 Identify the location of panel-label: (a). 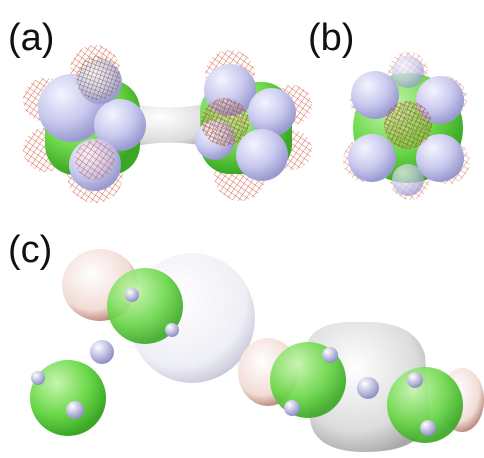
(31, 38).